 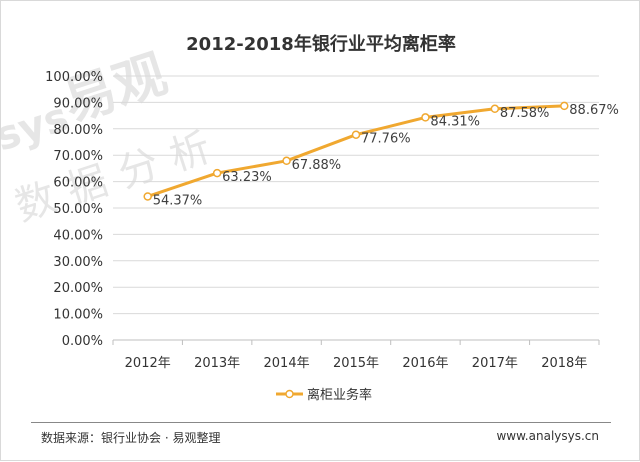 I want to click on y-tick-label: 0.00%, so click(x=82, y=341).